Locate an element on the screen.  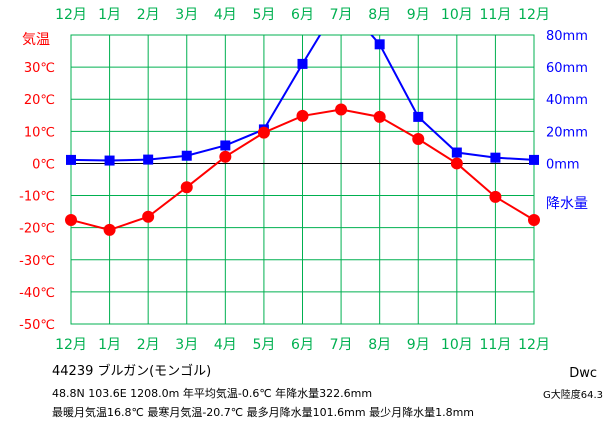
month-label-top: 8月 is located at coordinates (379, 15).